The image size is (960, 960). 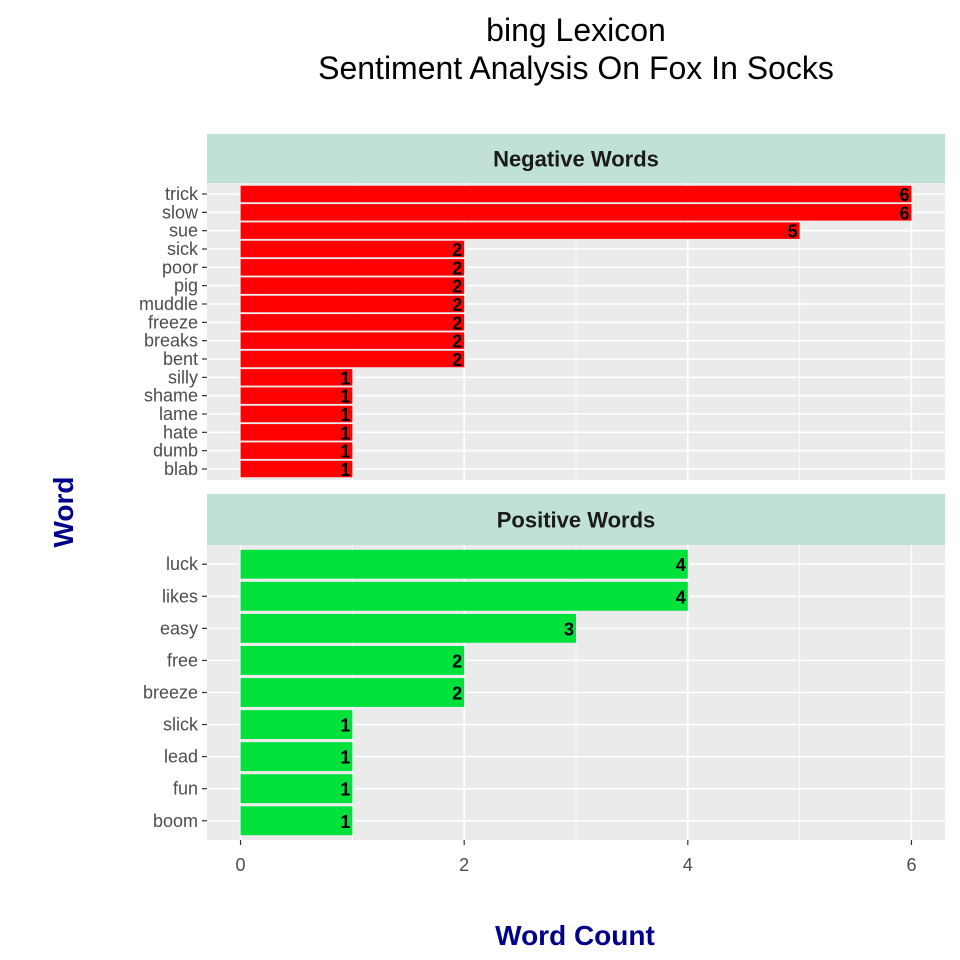 I want to click on x-tick-label: 4, so click(x=688, y=865).